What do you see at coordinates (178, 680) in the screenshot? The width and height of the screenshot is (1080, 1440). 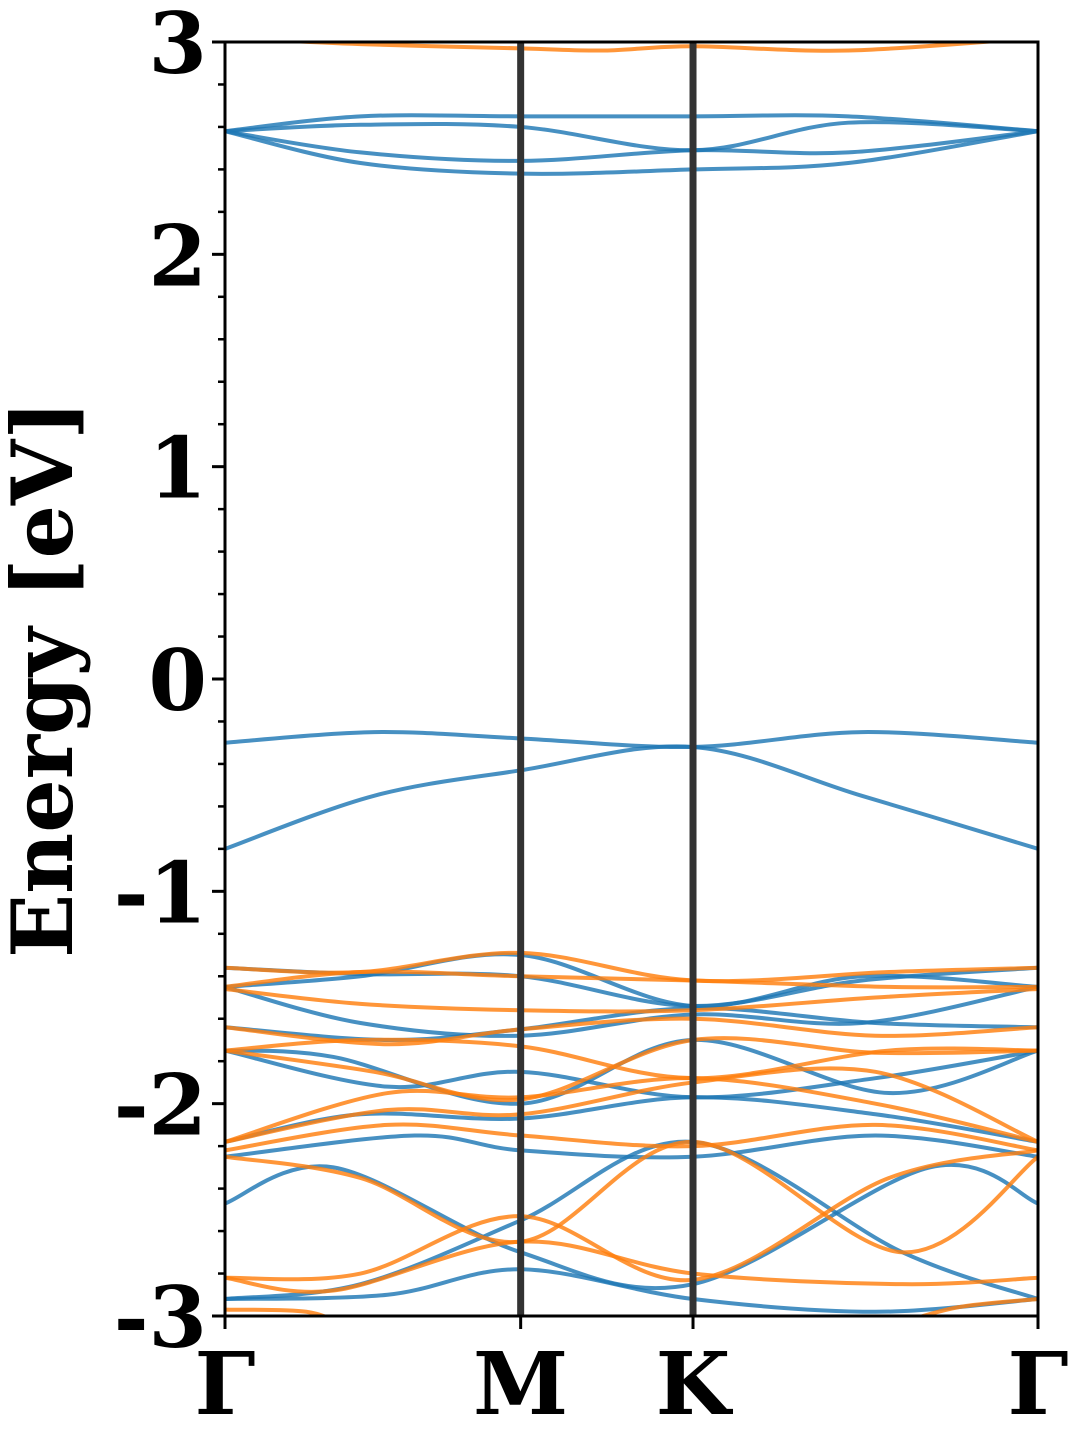 I see `y-tick-label: 0` at bounding box center [178, 680].